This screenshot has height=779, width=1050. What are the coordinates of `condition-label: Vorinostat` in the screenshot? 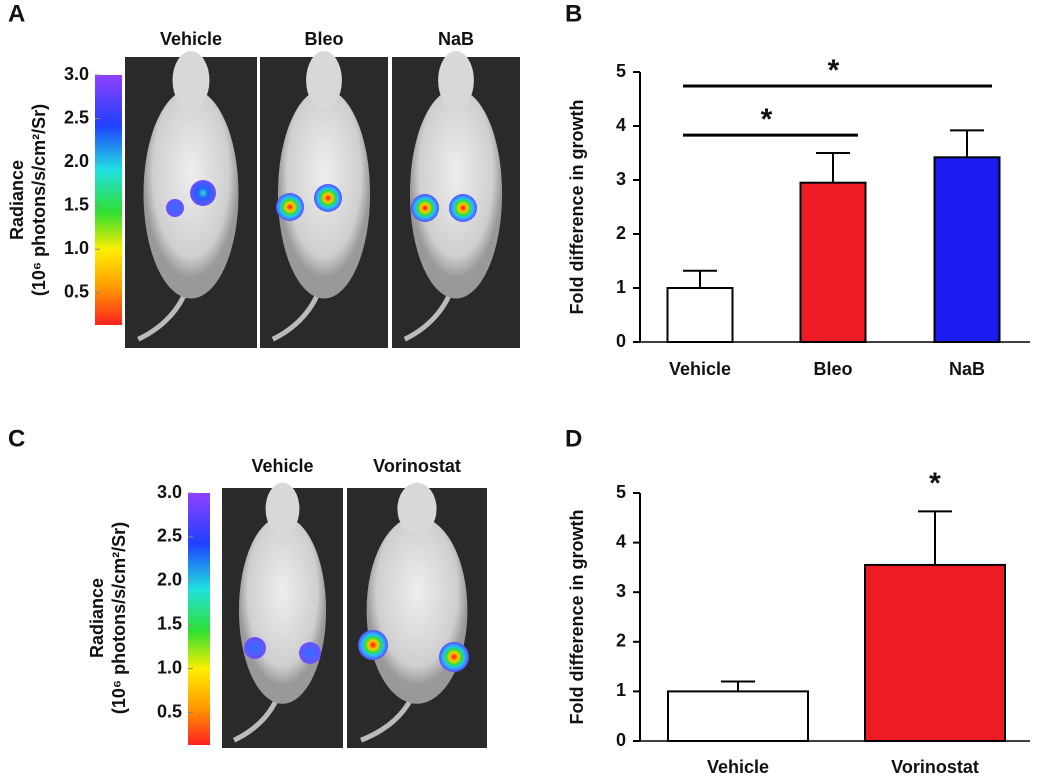 It's located at (417, 466).